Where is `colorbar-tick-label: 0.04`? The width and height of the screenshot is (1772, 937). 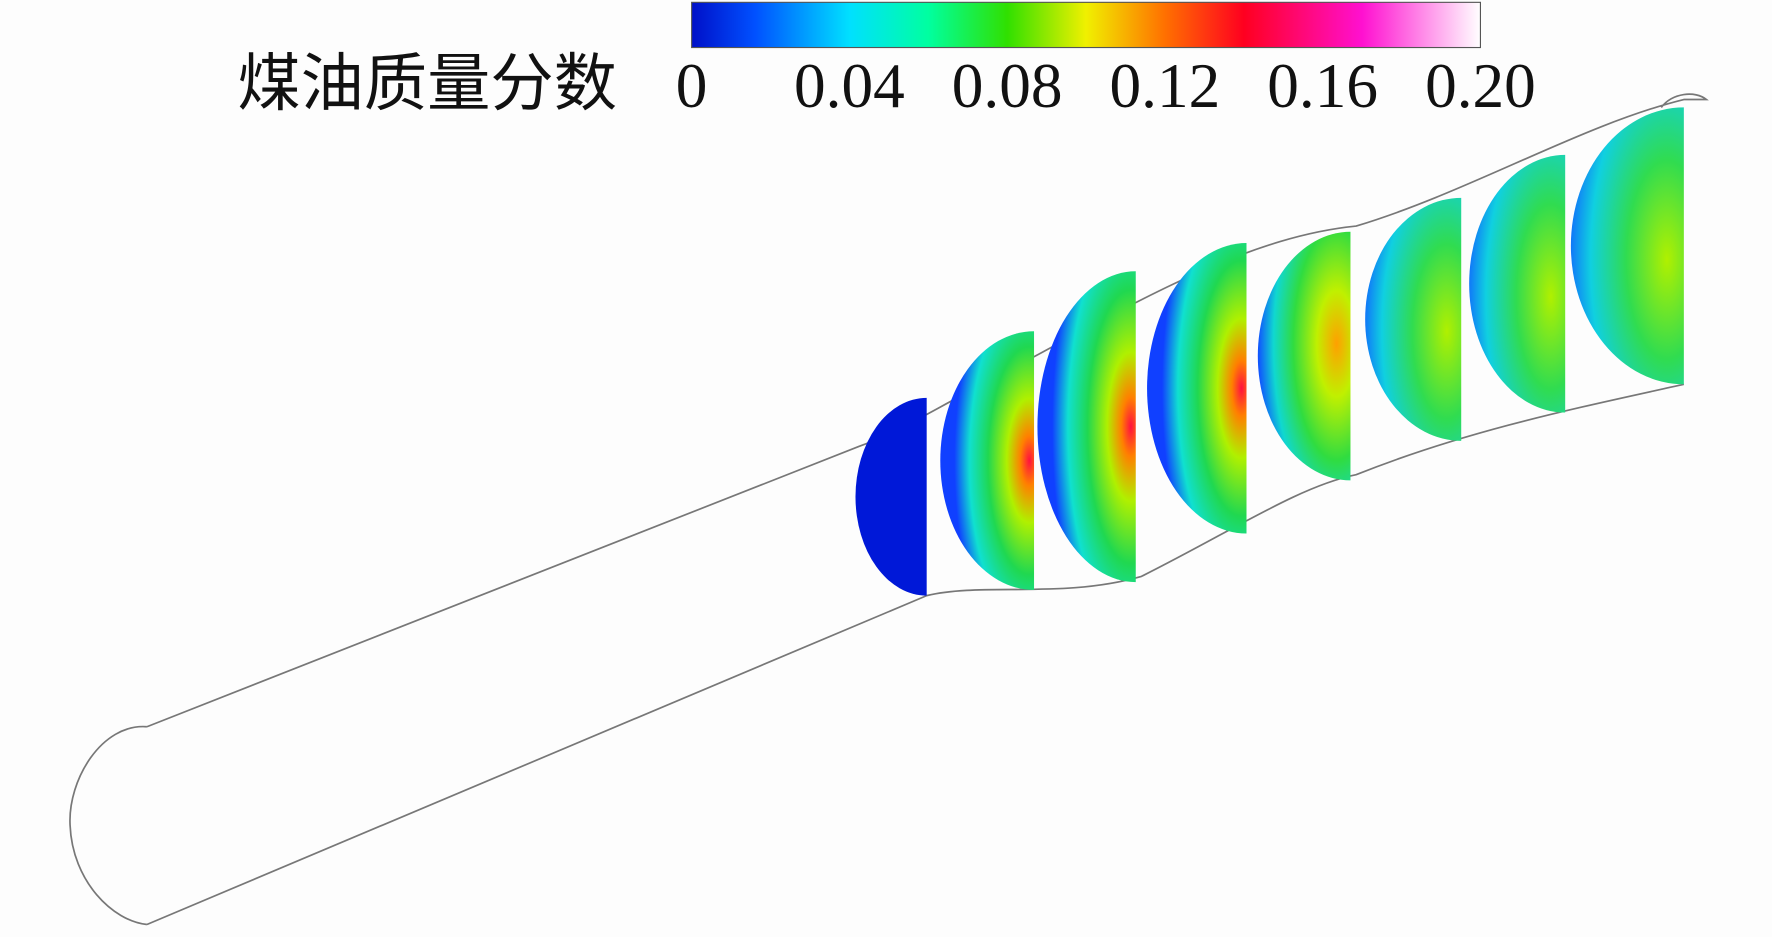 colorbar-tick-label: 0.04 is located at coordinates (849, 86).